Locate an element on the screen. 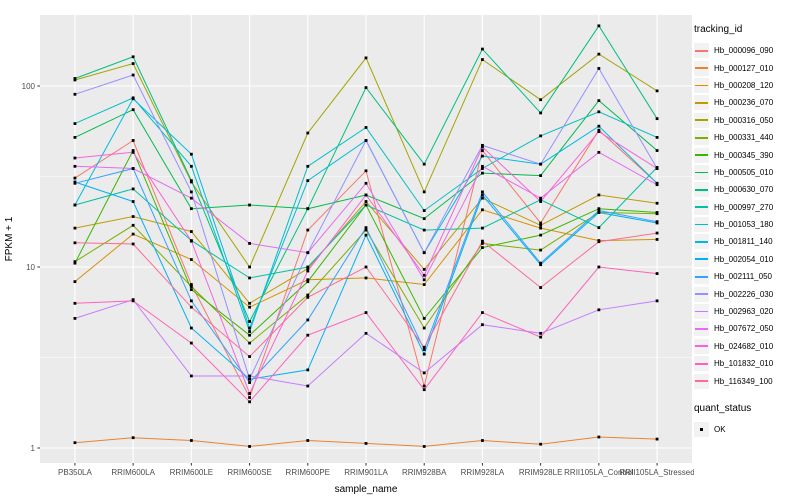 The image size is (800, 500). x-axis-label: RRIM928BA is located at coordinates (424, 472).